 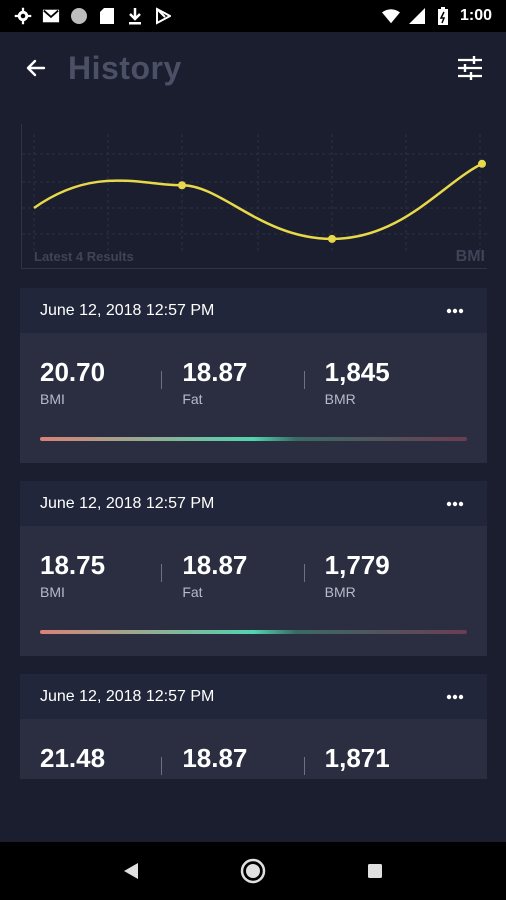 What do you see at coordinates (23, 16) in the screenshot?
I see `settings-icon` at bounding box center [23, 16].